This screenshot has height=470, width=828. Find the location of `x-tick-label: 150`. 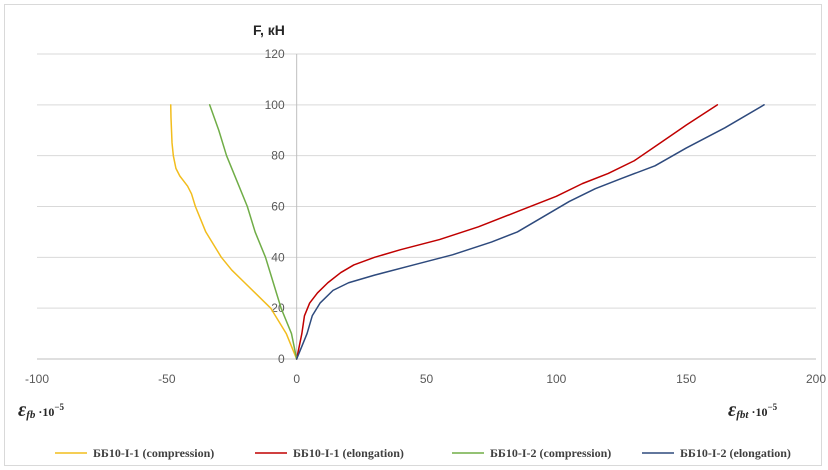

x-tick-label: 150 is located at coordinates (686, 379).